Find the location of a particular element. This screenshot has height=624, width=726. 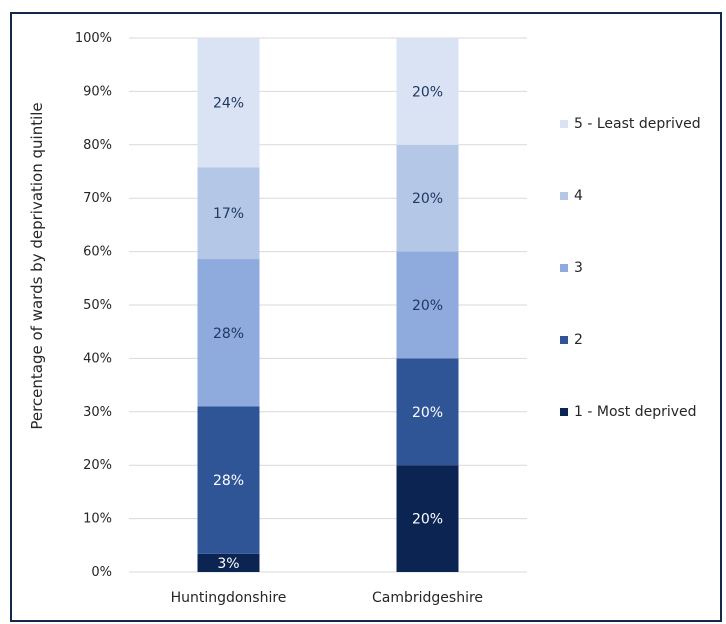

y-tick-label: 20% is located at coordinates (97, 465).